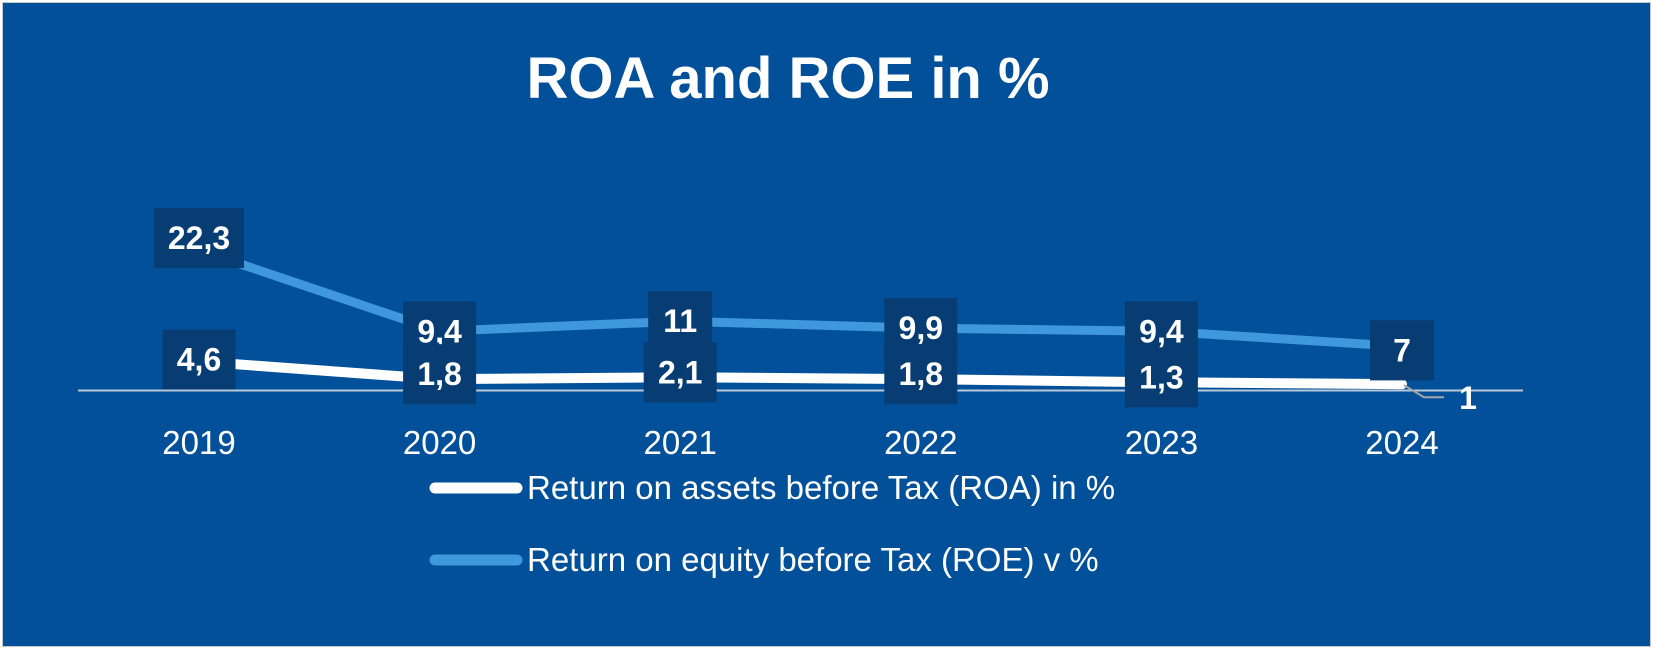 This screenshot has height=649, width=1653. I want to click on leader-line, so click(1423, 391).